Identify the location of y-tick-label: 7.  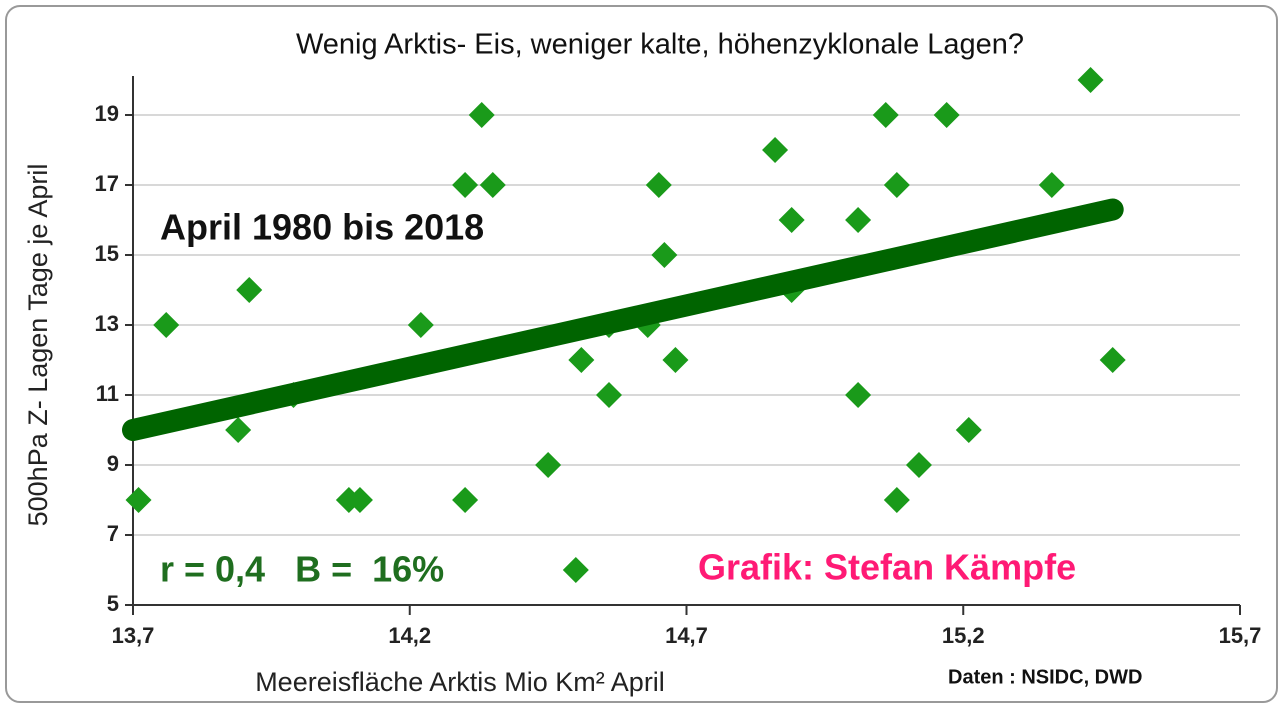
(113, 533).